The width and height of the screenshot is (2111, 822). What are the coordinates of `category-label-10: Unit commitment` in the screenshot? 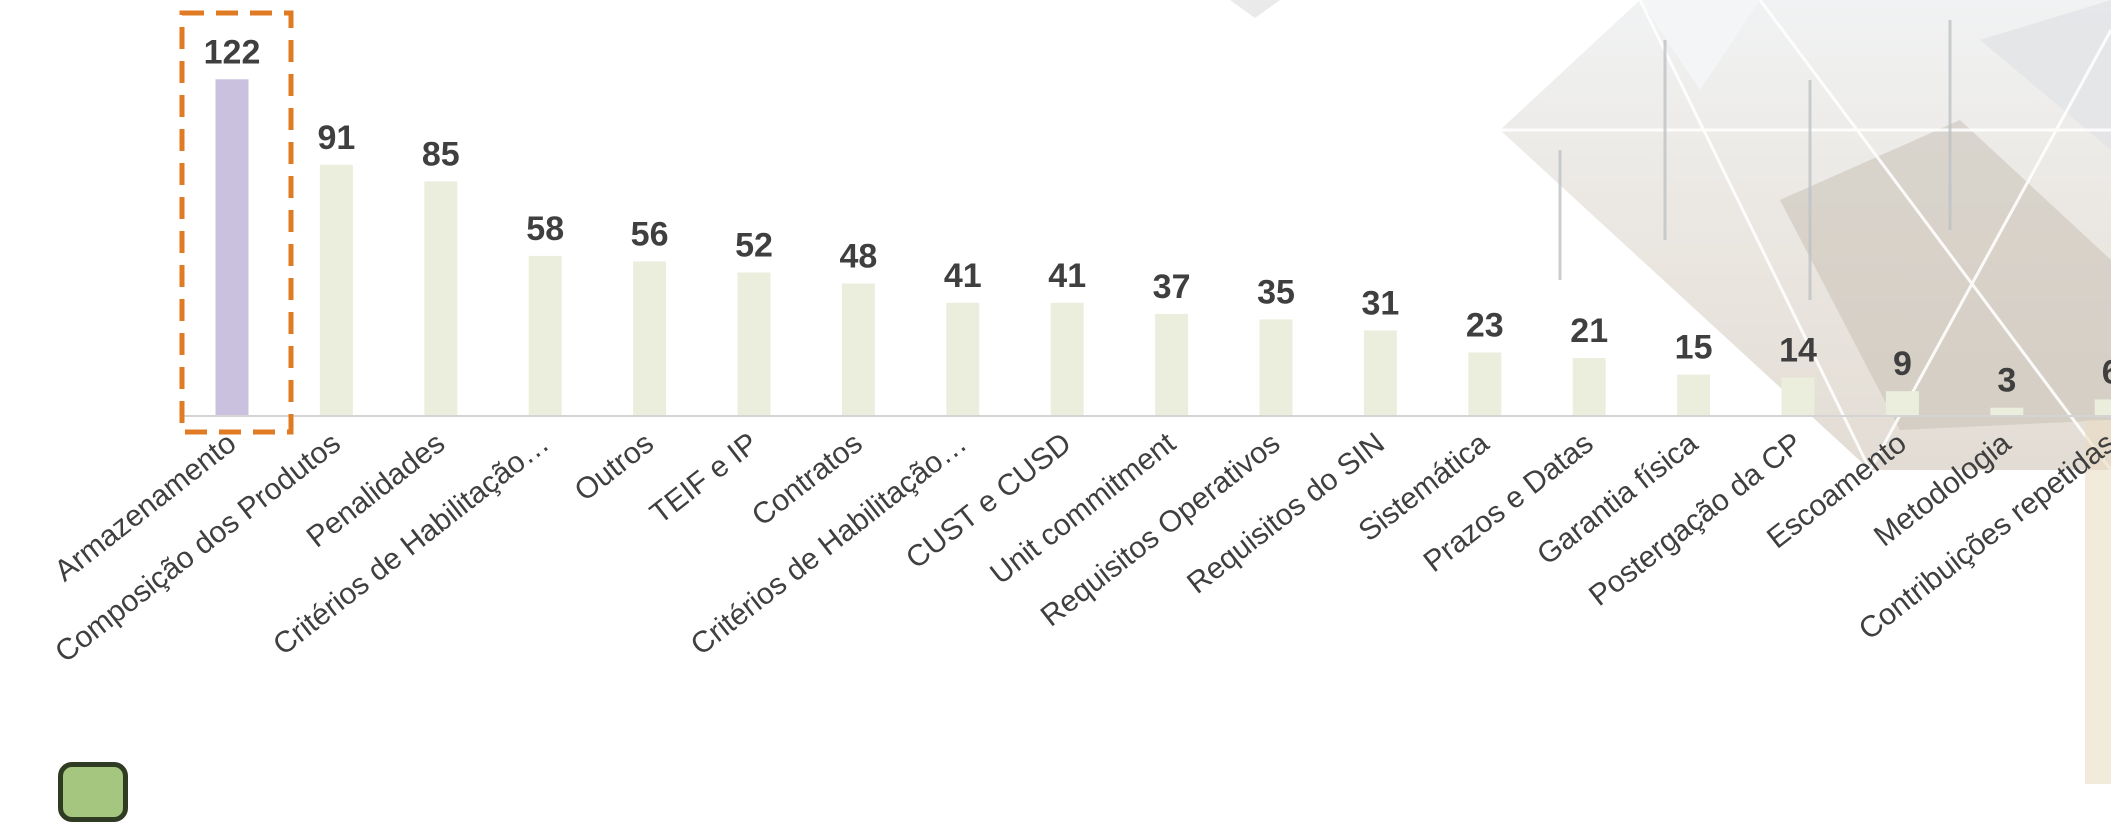 It's located at (1083, 508).